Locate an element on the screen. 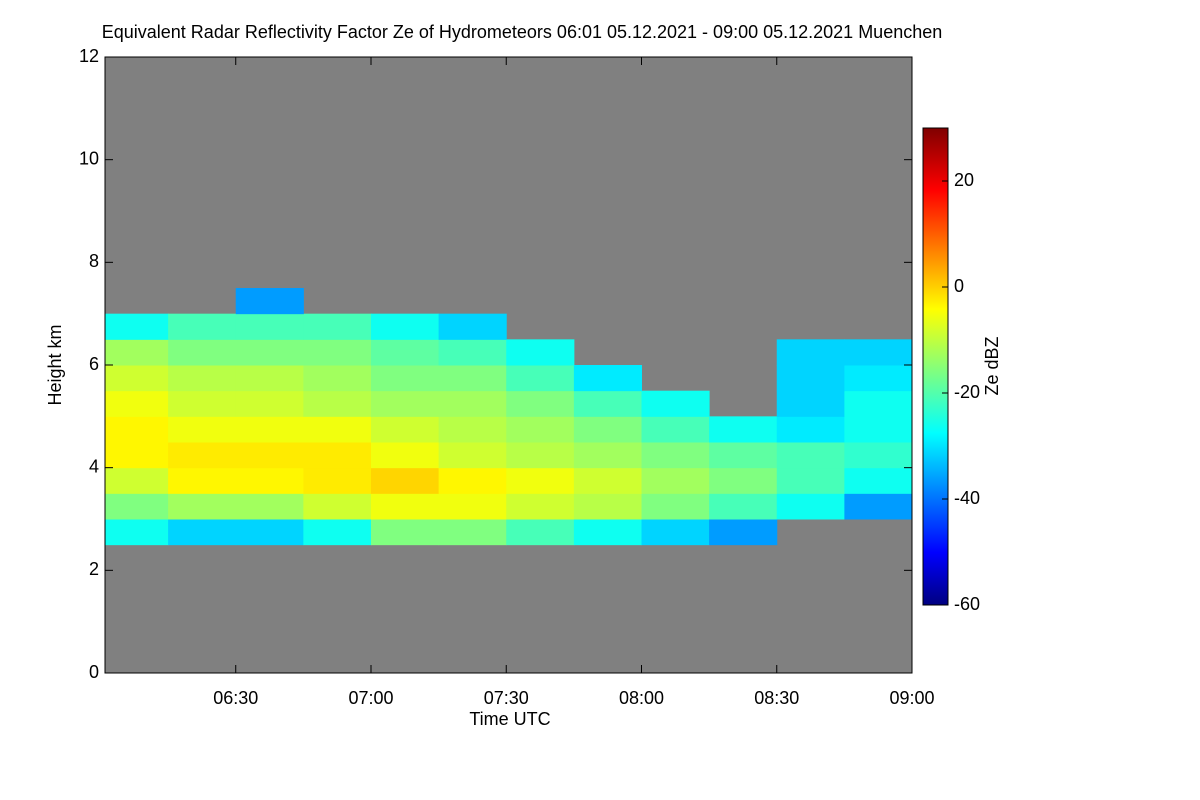 This screenshot has width=1200, height=800. y-tick-label: 2 is located at coordinates (94, 569).